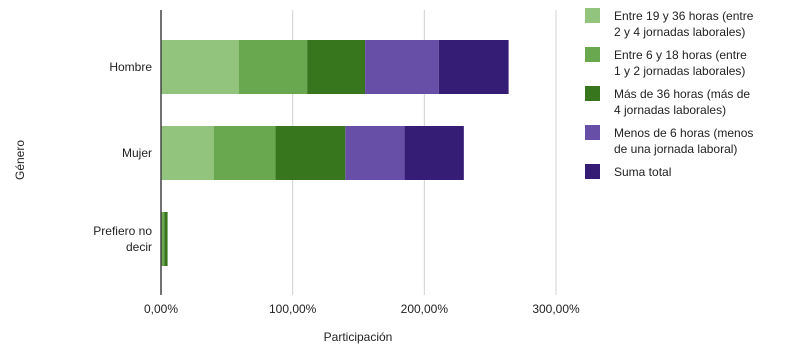 The width and height of the screenshot is (789, 347). Describe the element at coordinates (20, 160) in the screenshot. I see `y-axis-title: Género` at that location.